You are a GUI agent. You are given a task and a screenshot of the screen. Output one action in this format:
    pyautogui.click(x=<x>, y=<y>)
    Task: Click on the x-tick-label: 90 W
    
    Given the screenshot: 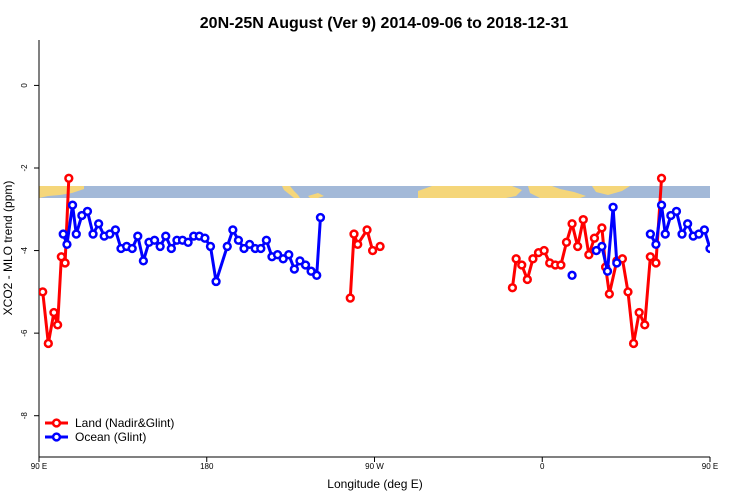 What is the action you would take?
    pyautogui.click(x=374, y=466)
    